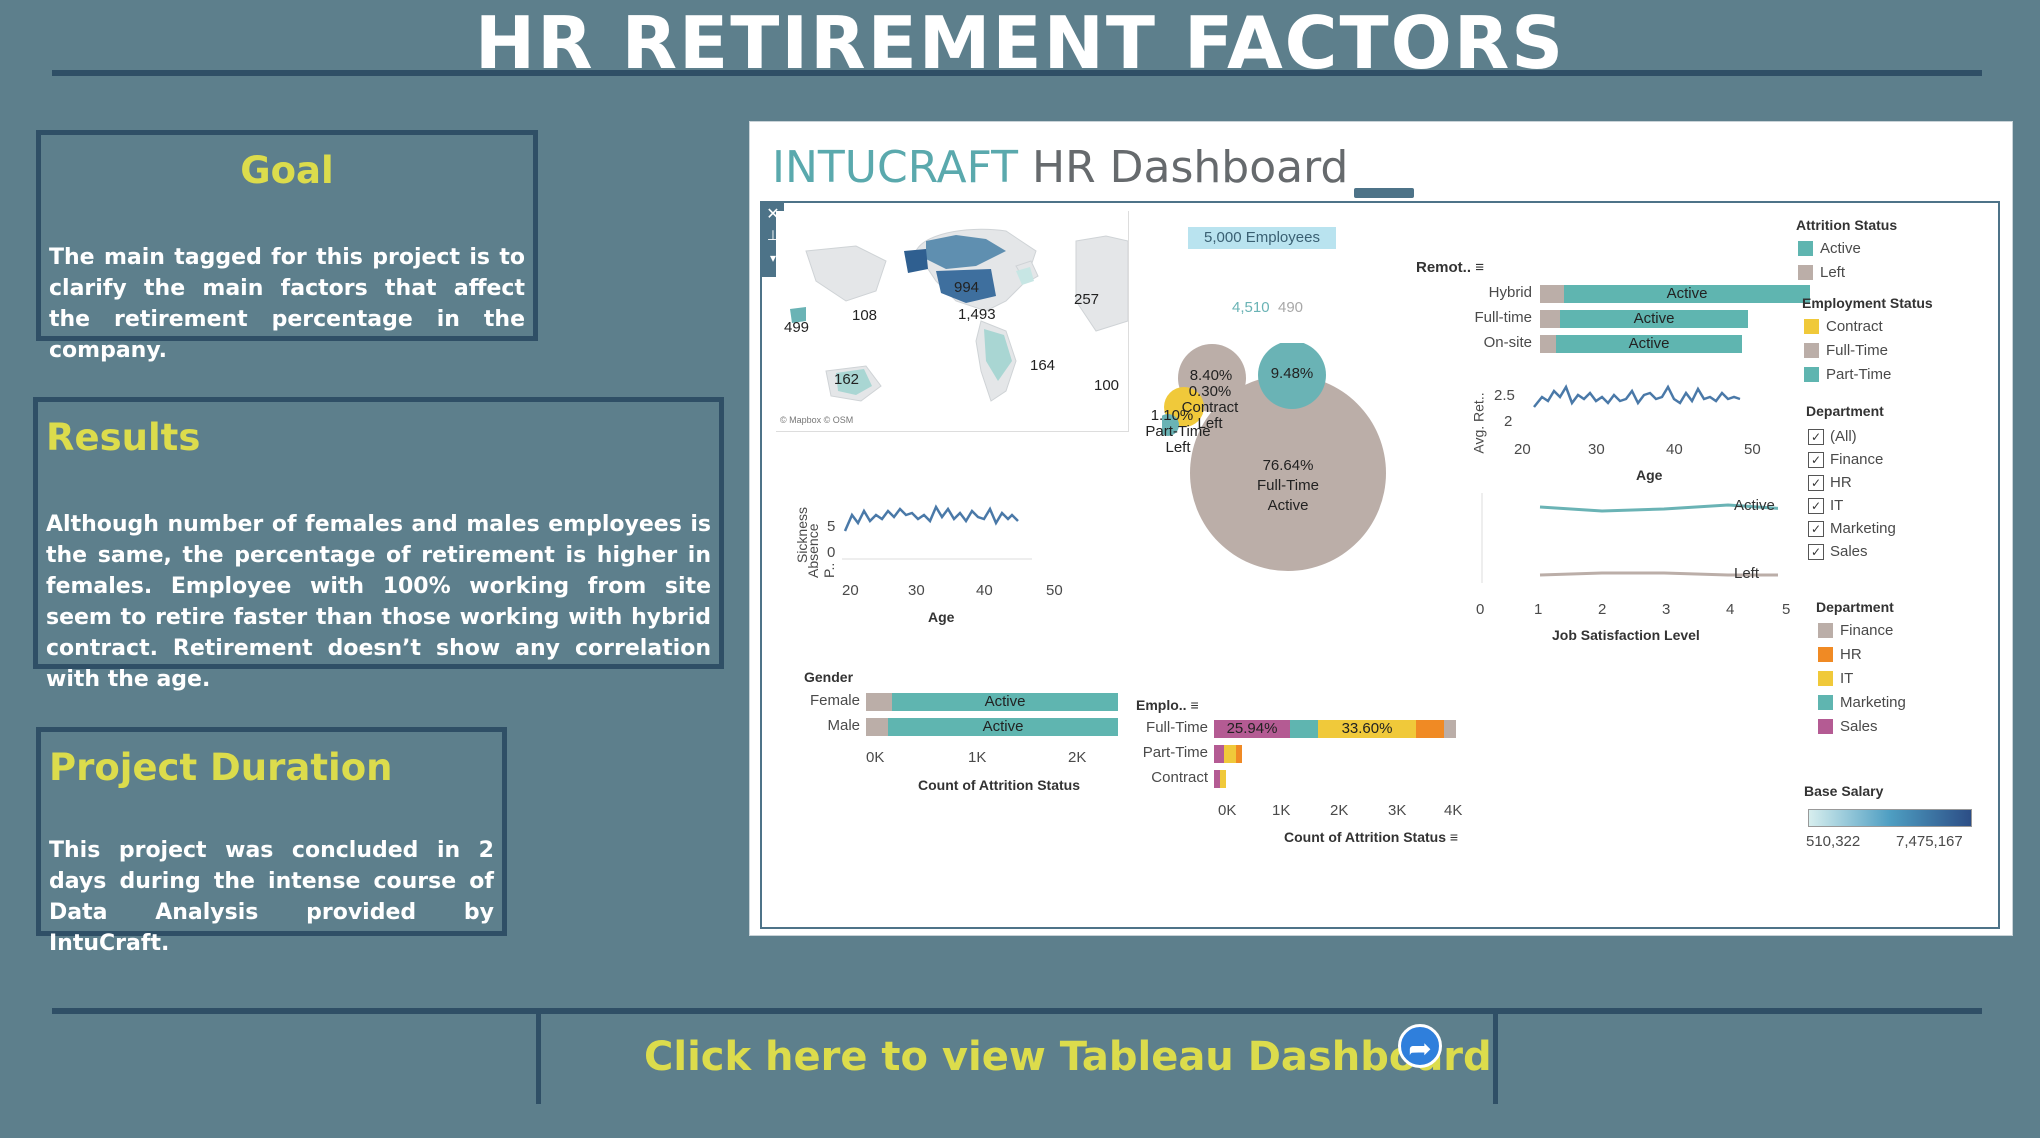  I want to click on bubble-label: Part-Time, so click(1178, 431).